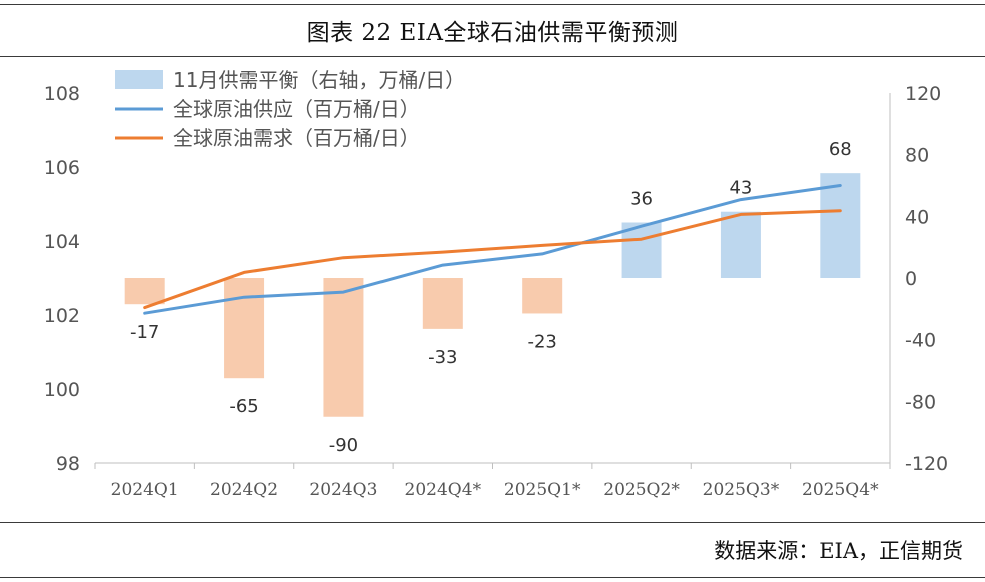 The image size is (985, 582). Describe the element at coordinates (741, 490) in the screenshot. I see `x-axis-tick-label: 2025Q3*` at that location.